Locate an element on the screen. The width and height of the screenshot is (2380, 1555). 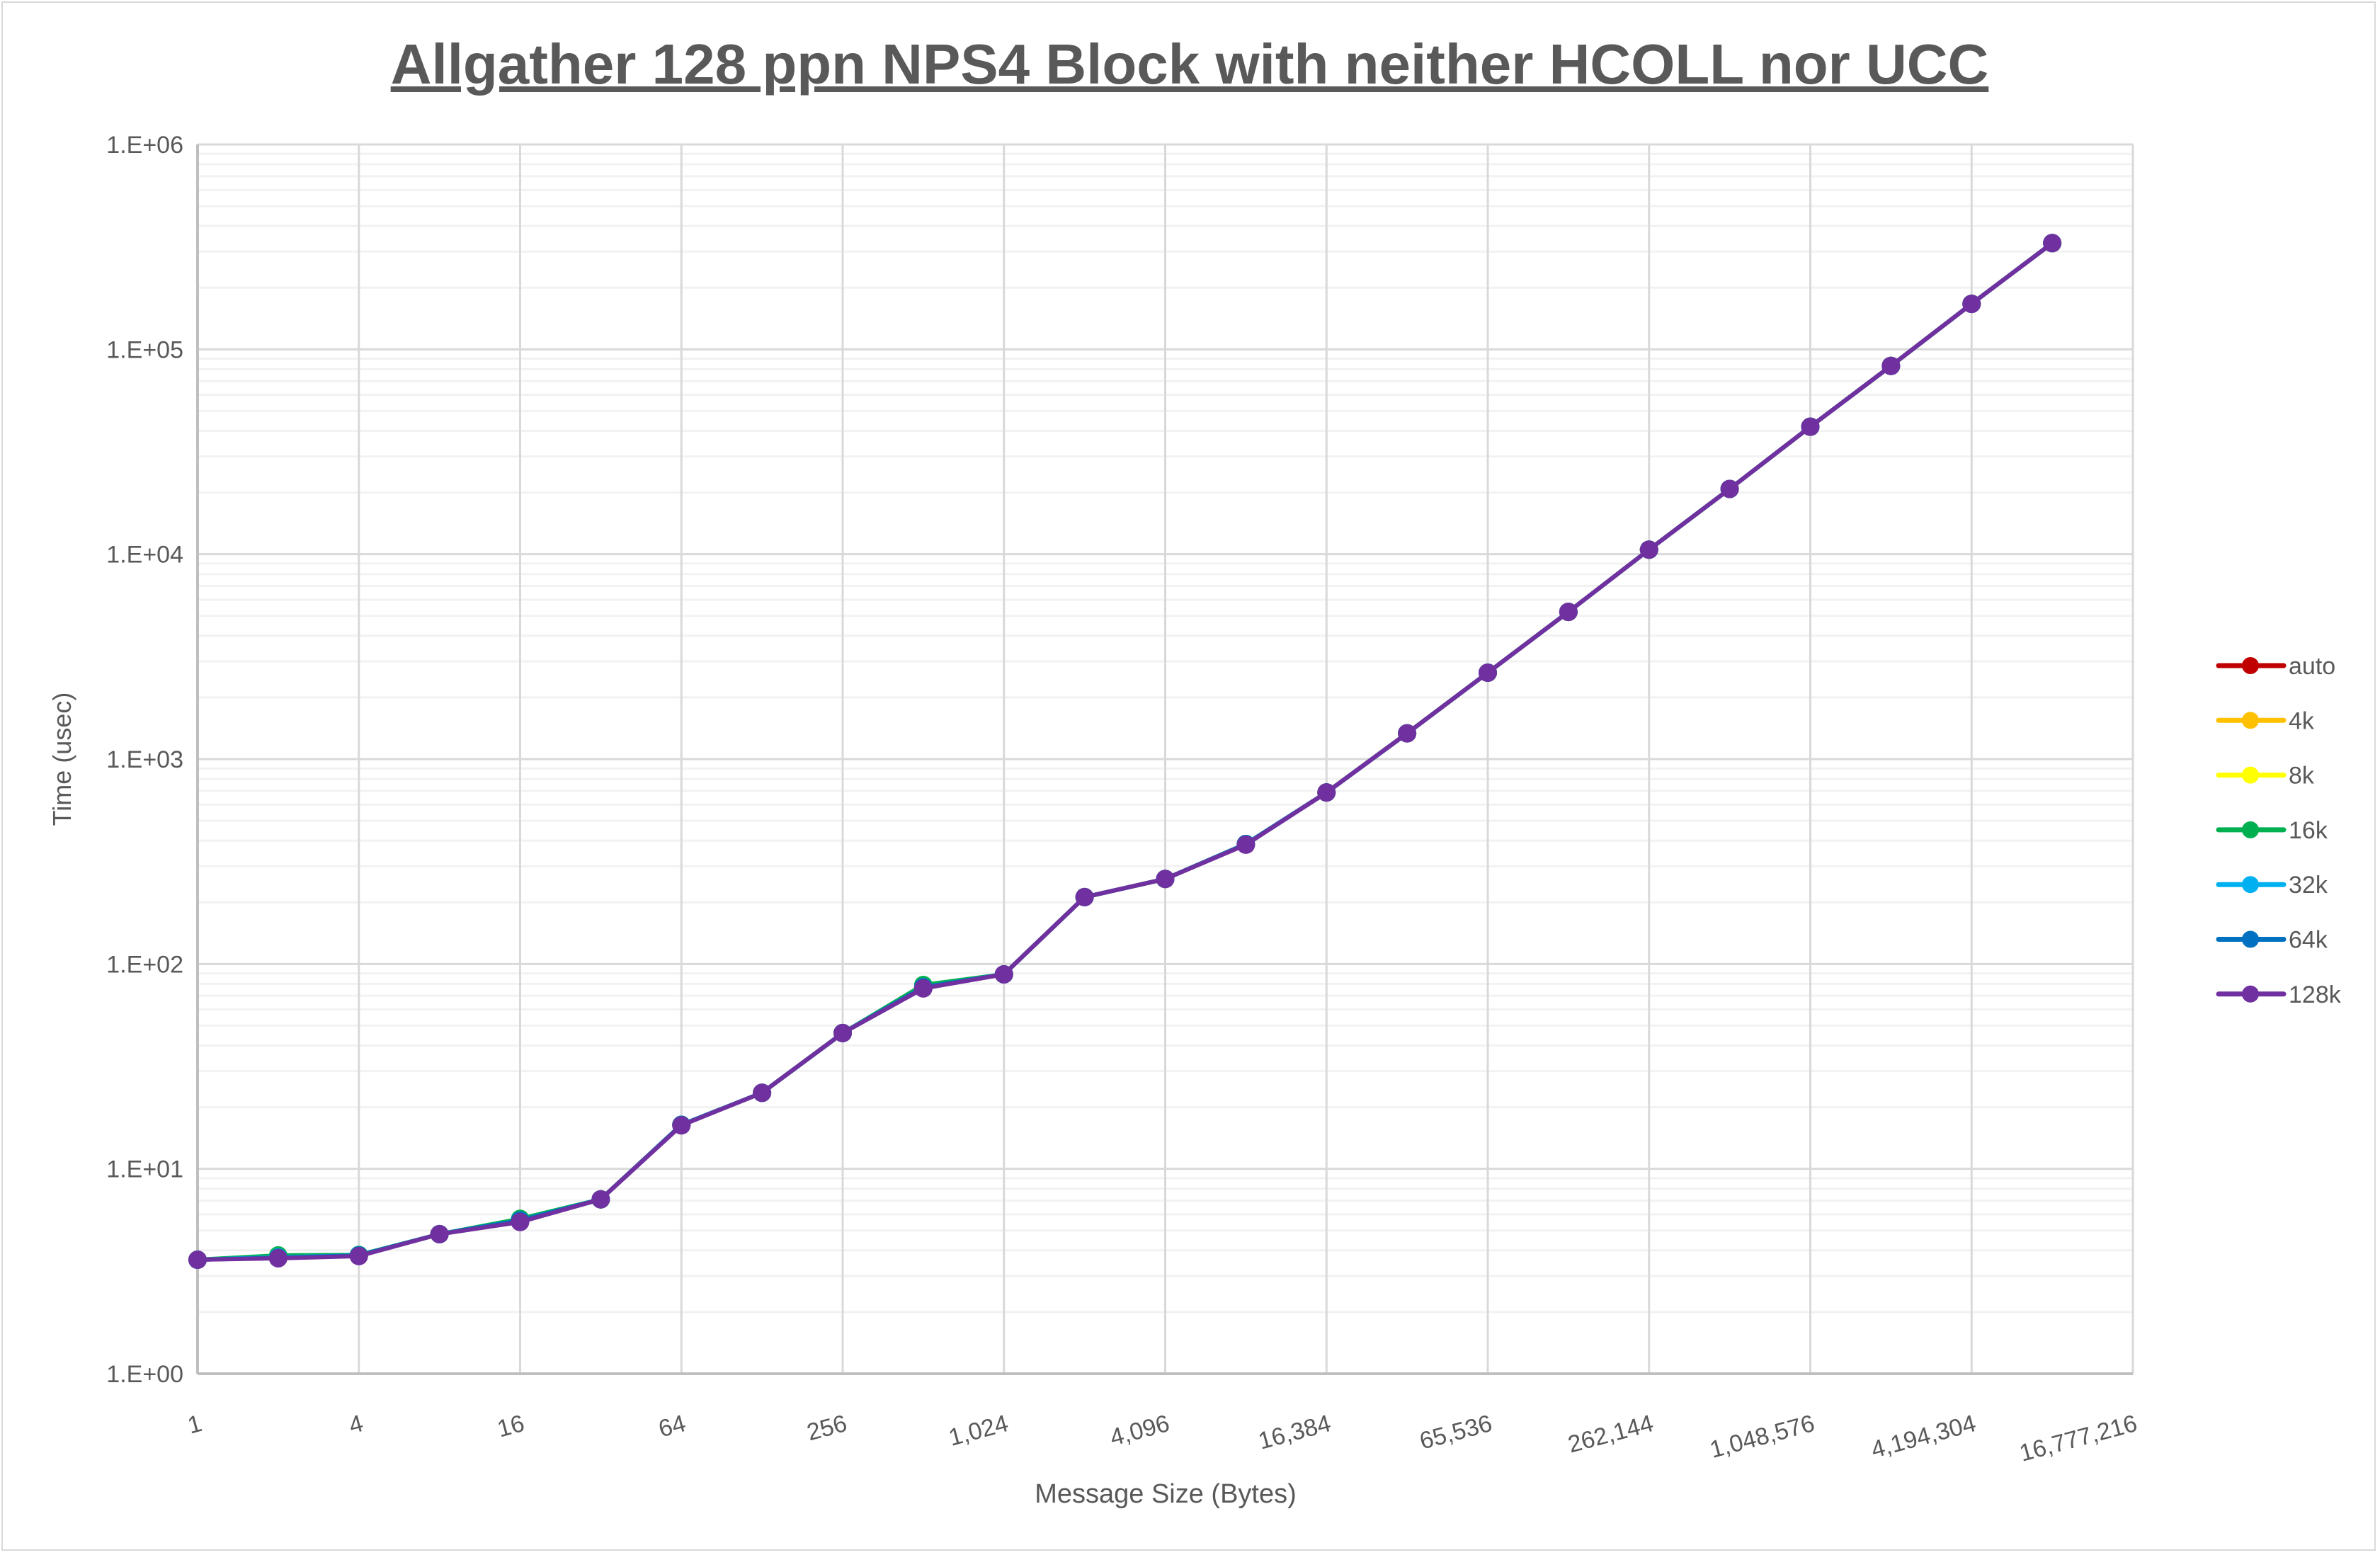
x-tick-label: 4,194,304 is located at coordinates (1923, 1437).